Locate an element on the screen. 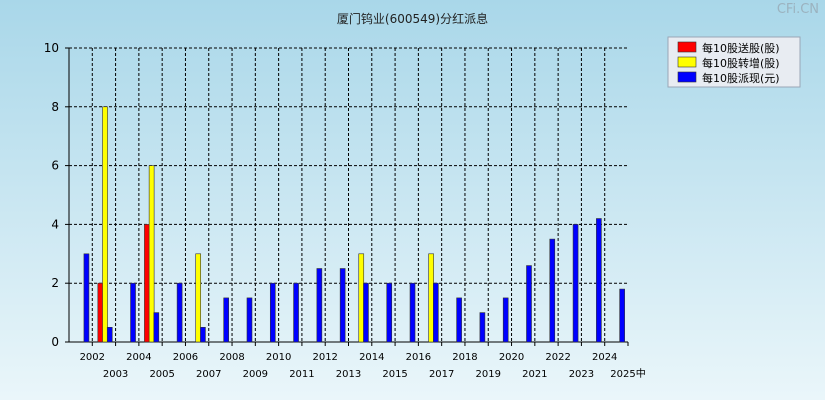  x-tick-label: 2003 is located at coordinates (115, 374).